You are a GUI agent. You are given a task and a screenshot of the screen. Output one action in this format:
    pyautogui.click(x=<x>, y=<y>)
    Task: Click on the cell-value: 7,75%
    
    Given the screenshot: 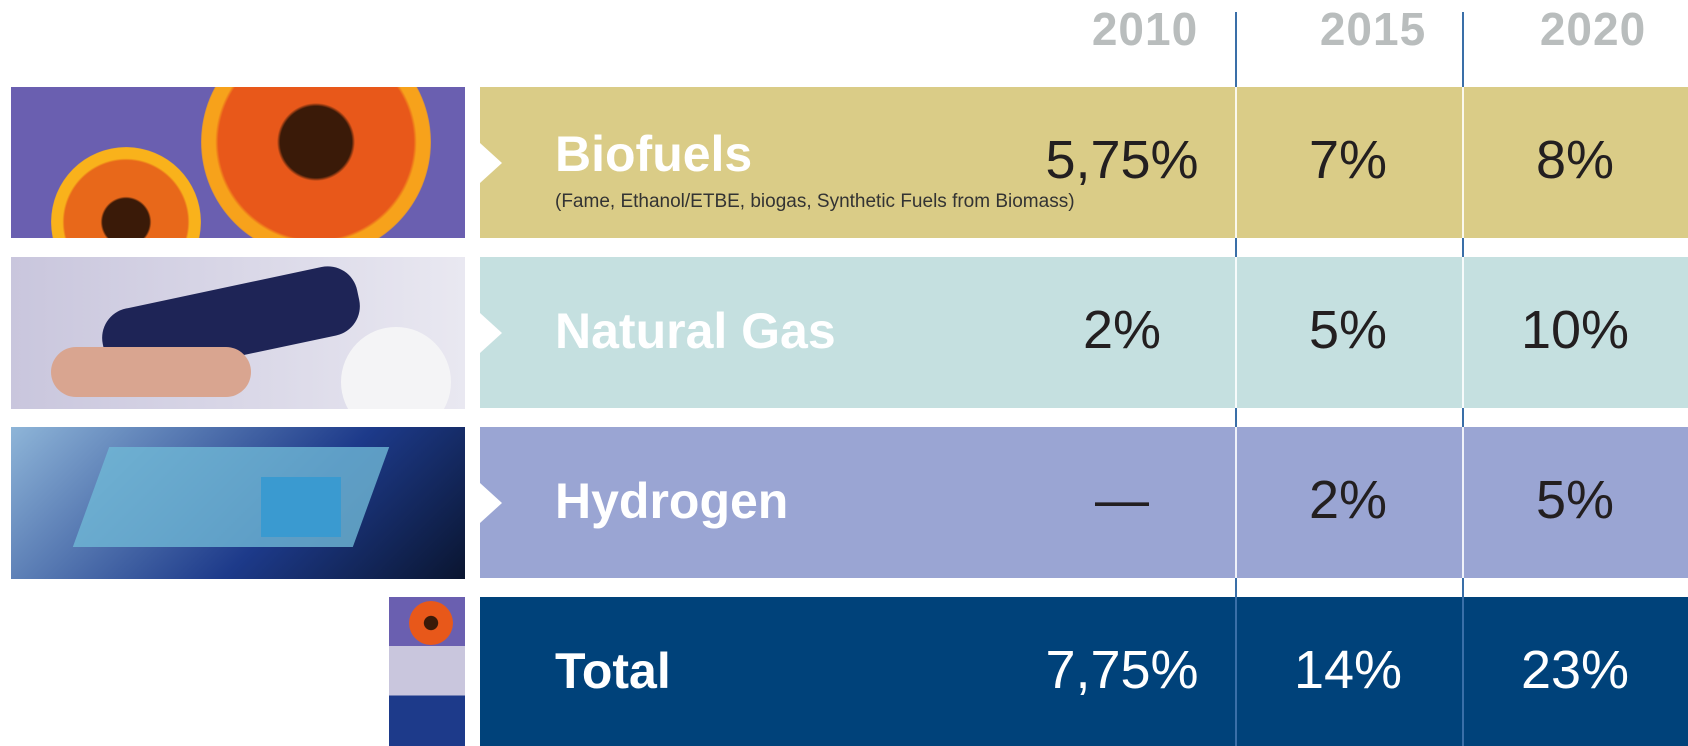 What is the action you would take?
    pyautogui.click(x=1122, y=670)
    